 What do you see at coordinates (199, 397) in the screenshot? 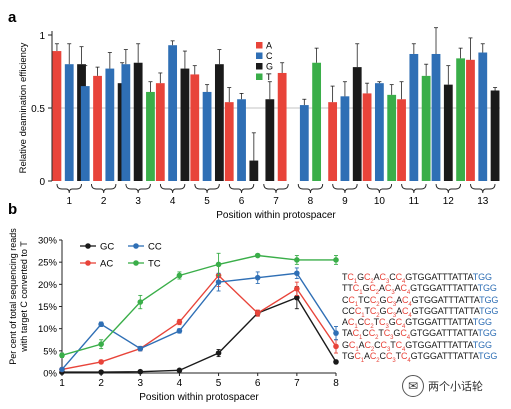
I see `x-axis-label: Position within protospacer` at bounding box center [199, 397].